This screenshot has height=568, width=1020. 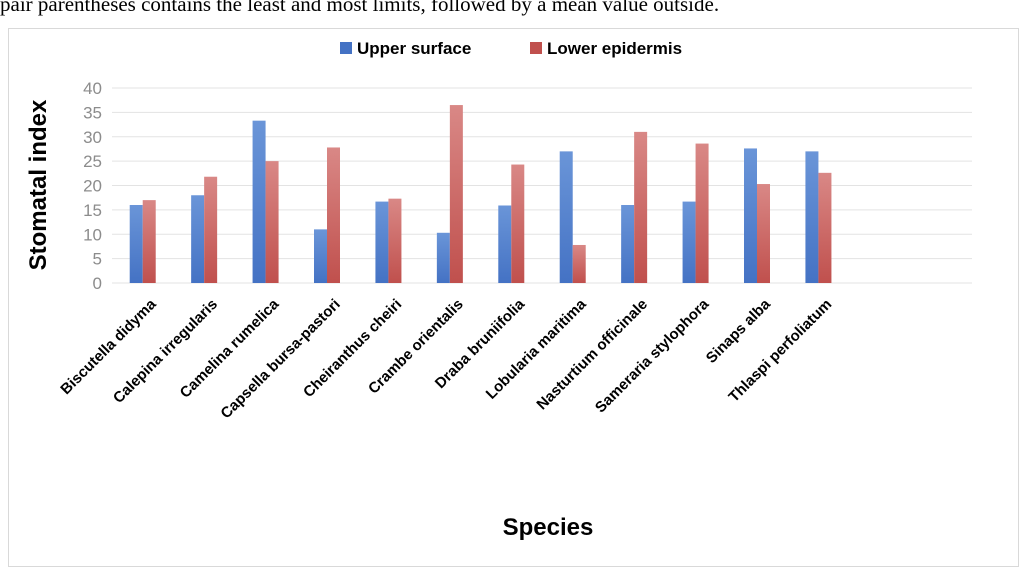 I want to click on bar-lower-epidermis-capsella-bursa-pastori, so click(x=333, y=215).